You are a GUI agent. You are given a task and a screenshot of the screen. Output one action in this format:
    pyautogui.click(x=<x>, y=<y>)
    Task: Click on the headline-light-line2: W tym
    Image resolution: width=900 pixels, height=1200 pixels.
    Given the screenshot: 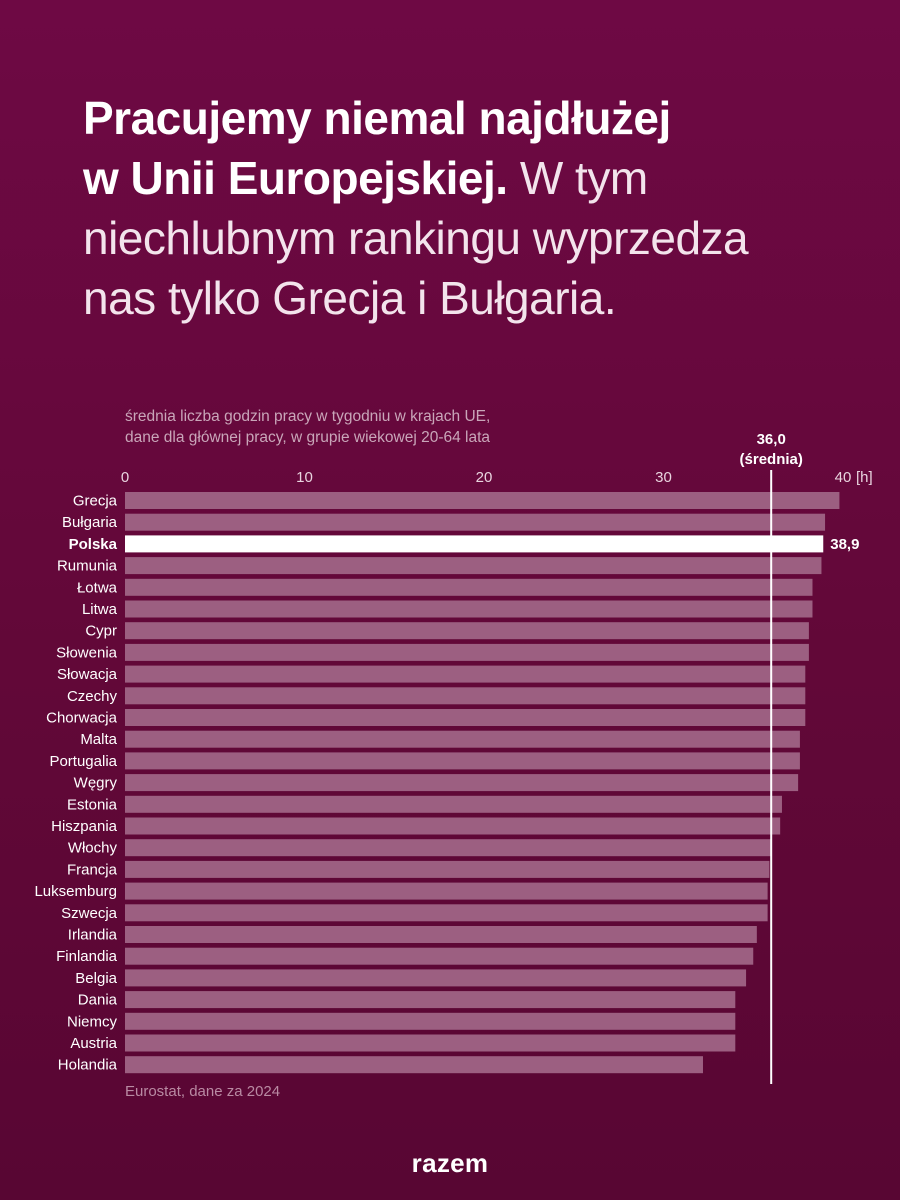 What is the action you would take?
    pyautogui.click(x=577, y=178)
    